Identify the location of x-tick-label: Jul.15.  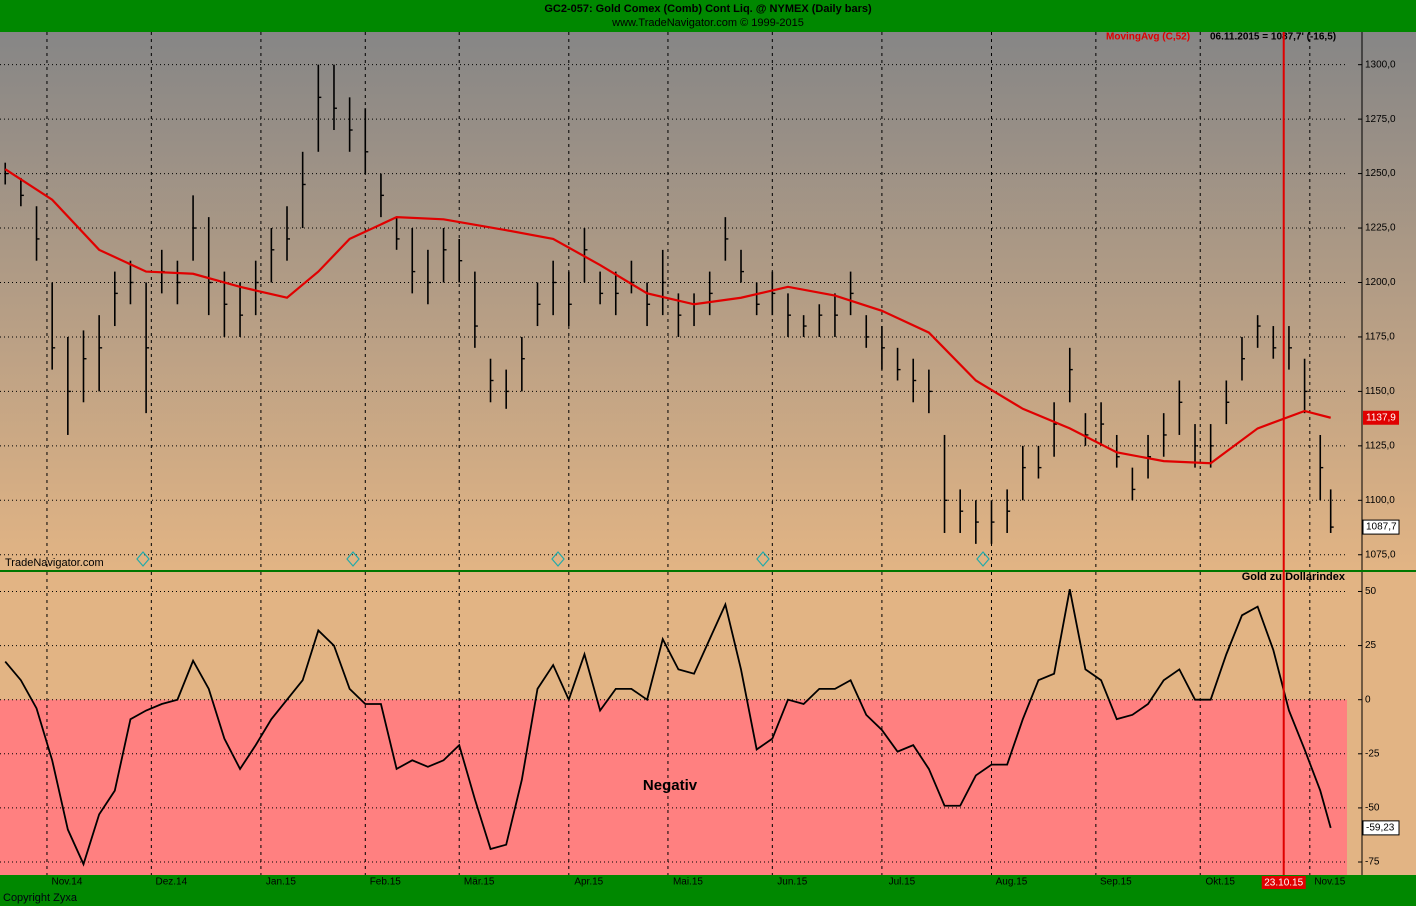
(902, 882).